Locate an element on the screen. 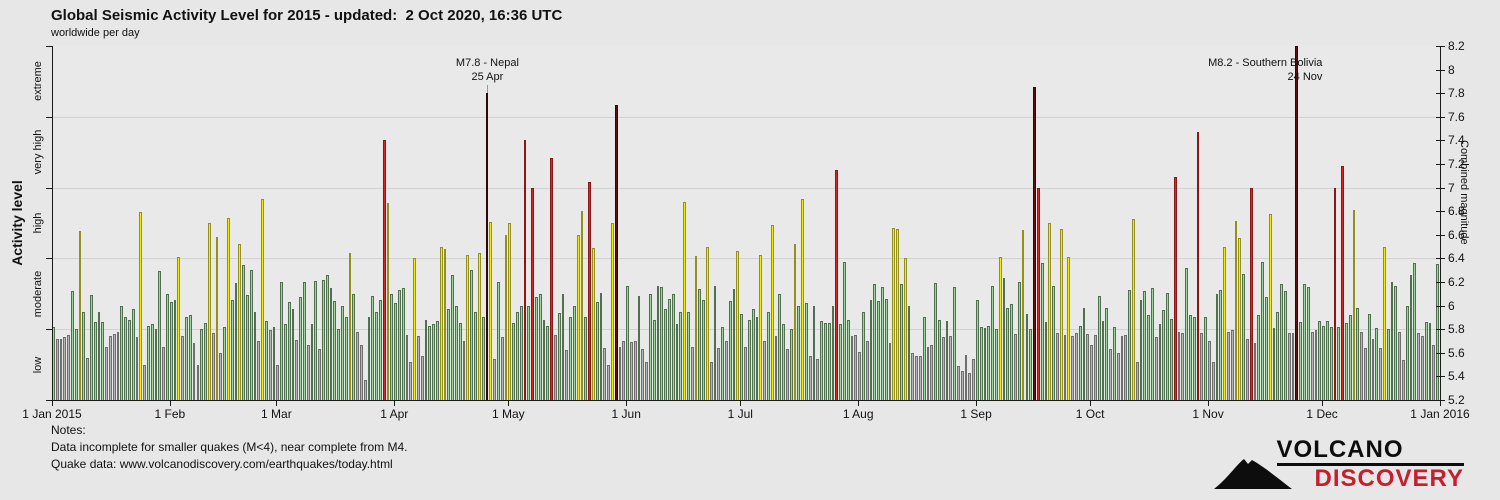 The image size is (1500, 500). month-label: 1 Nov is located at coordinates (1208, 414).